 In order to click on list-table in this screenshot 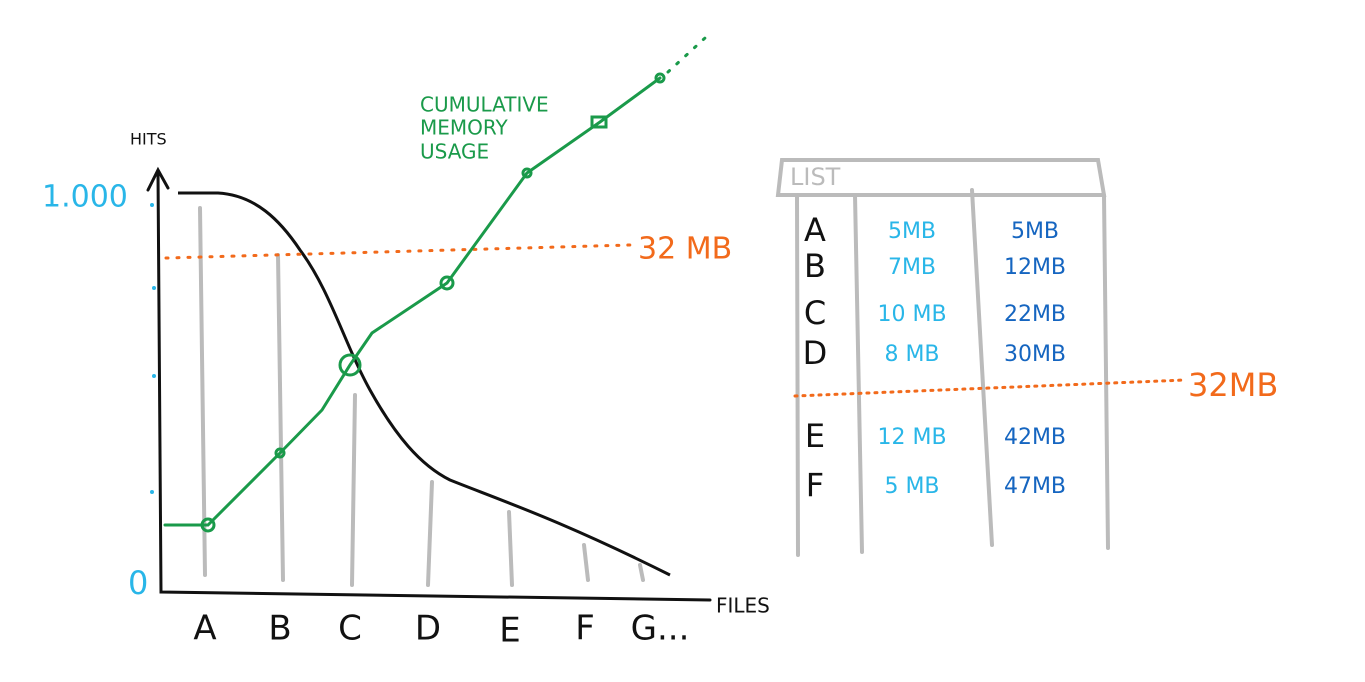, I will do `click(942, 357)`.